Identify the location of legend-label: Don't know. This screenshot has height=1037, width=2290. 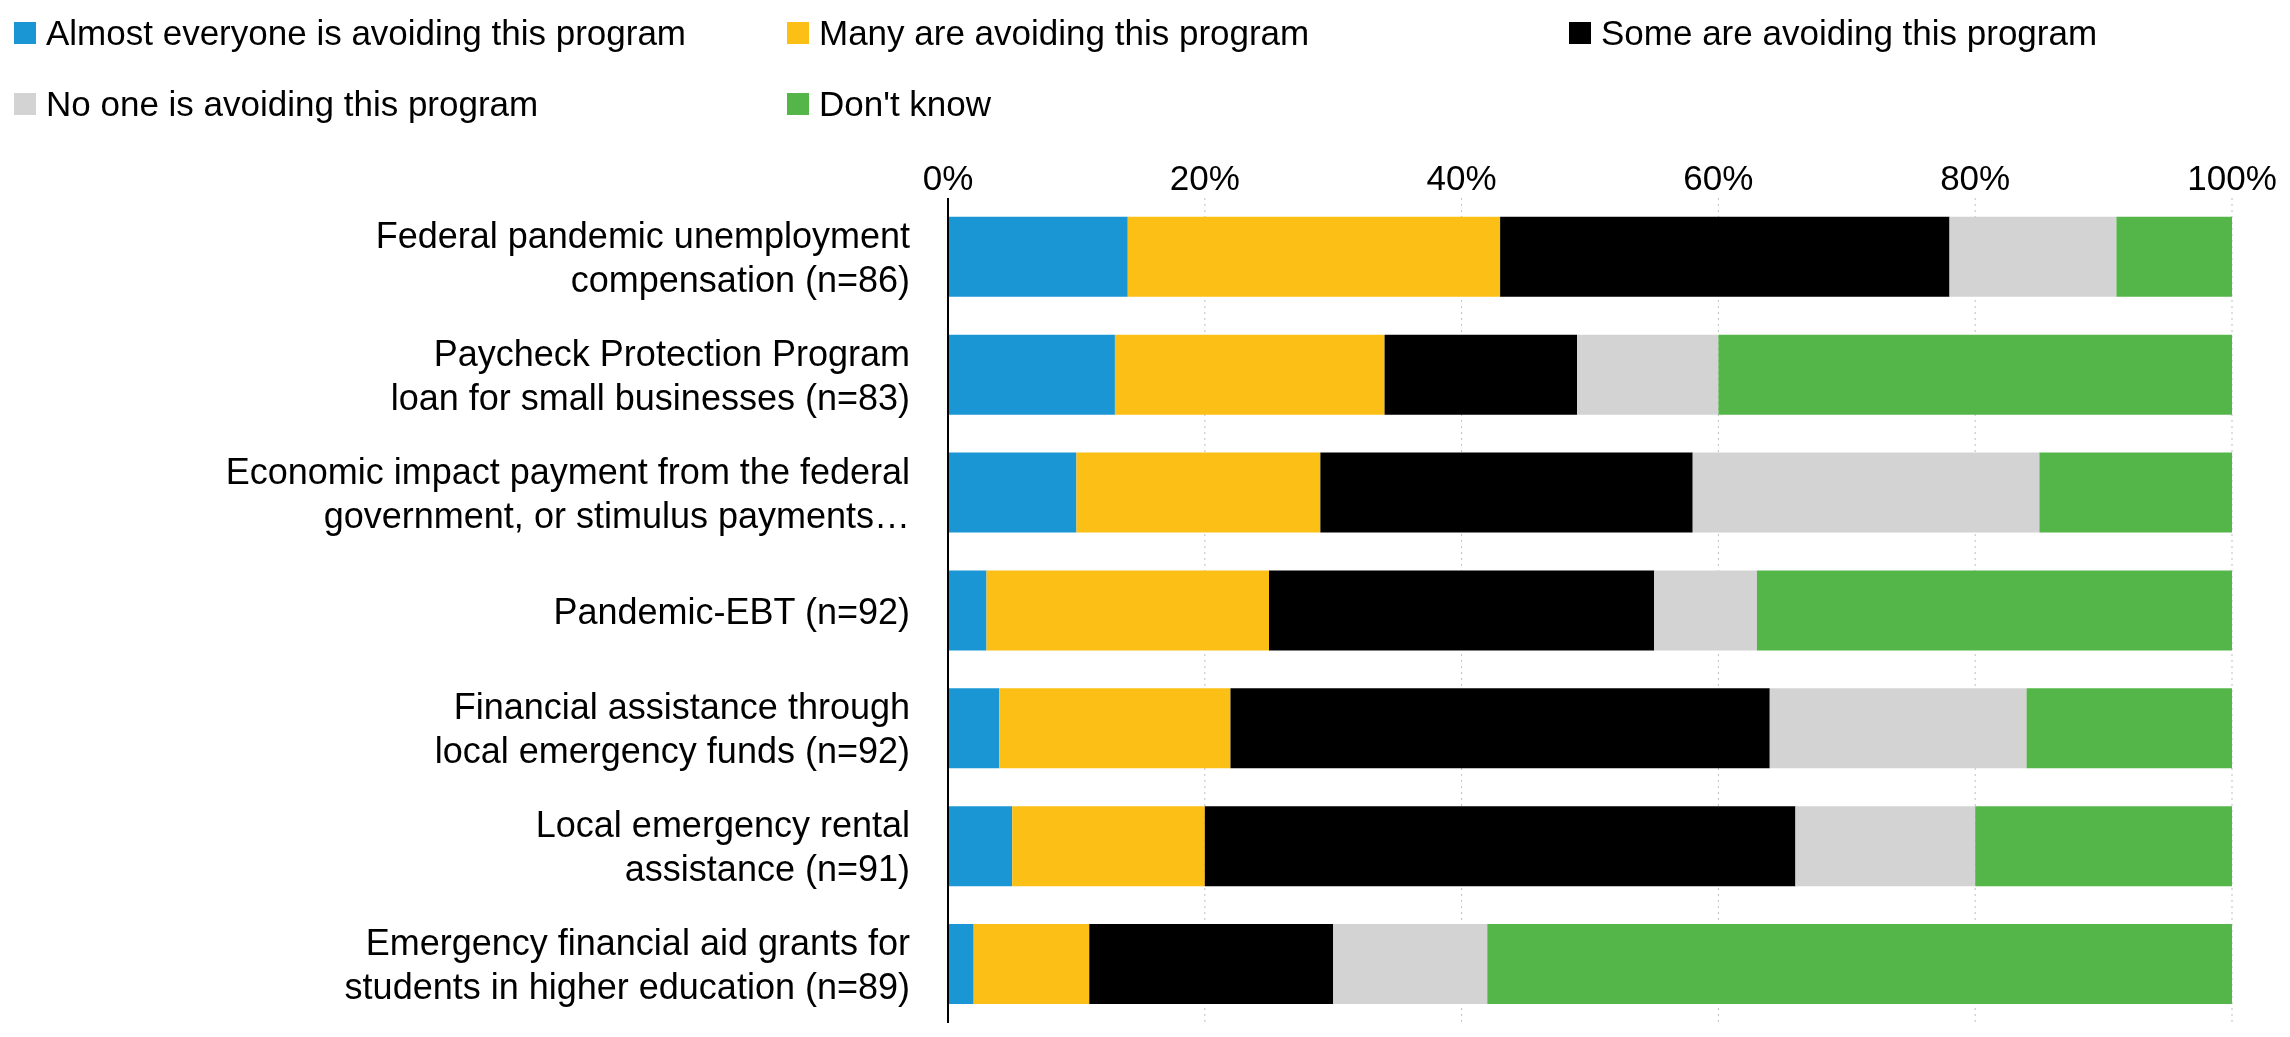
(905, 103).